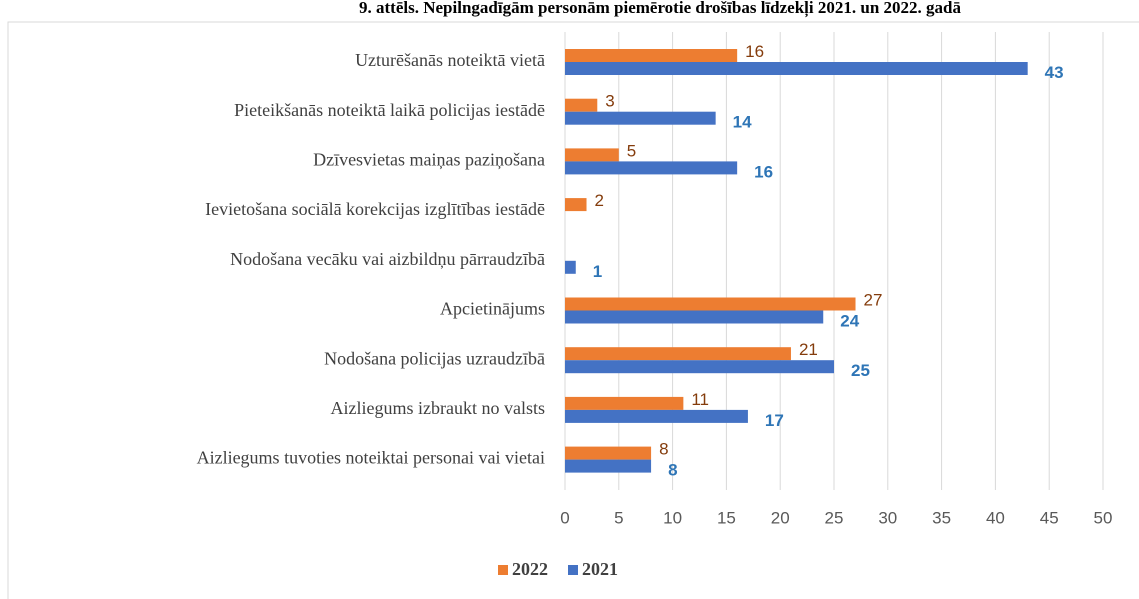 The width and height of the screenshot is (1139, 599). Describe the element at coordinates (860, 370) in the screenshot. I see `data-label: 25` at that location.